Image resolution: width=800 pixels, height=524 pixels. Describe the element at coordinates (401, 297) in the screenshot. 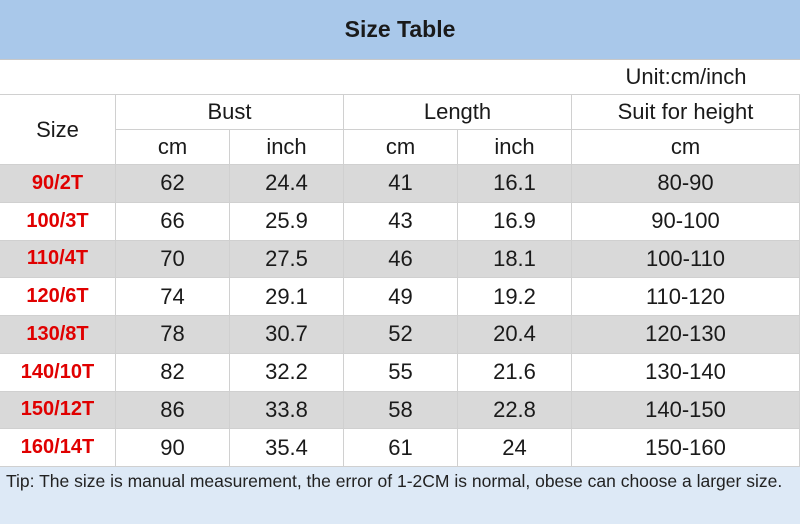

I see `value-cell: 49` at that location.